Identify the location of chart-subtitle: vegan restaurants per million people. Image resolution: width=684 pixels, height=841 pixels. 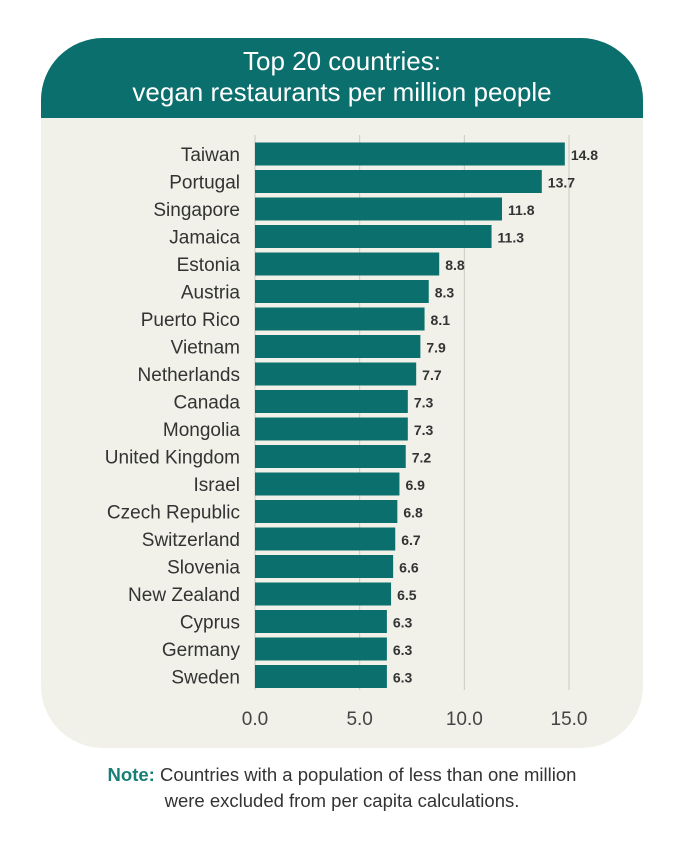
(342, 92).